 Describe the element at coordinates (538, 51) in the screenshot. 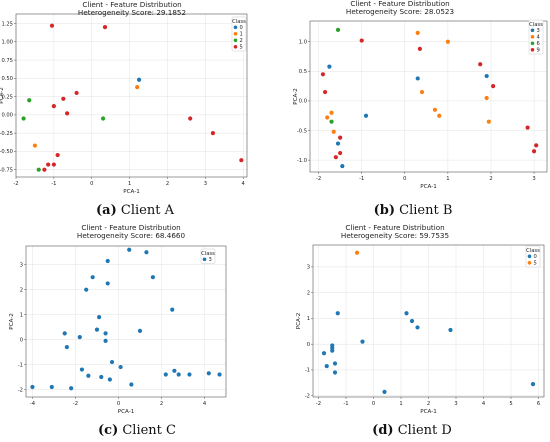

I see `legend-label: 9` at that location.